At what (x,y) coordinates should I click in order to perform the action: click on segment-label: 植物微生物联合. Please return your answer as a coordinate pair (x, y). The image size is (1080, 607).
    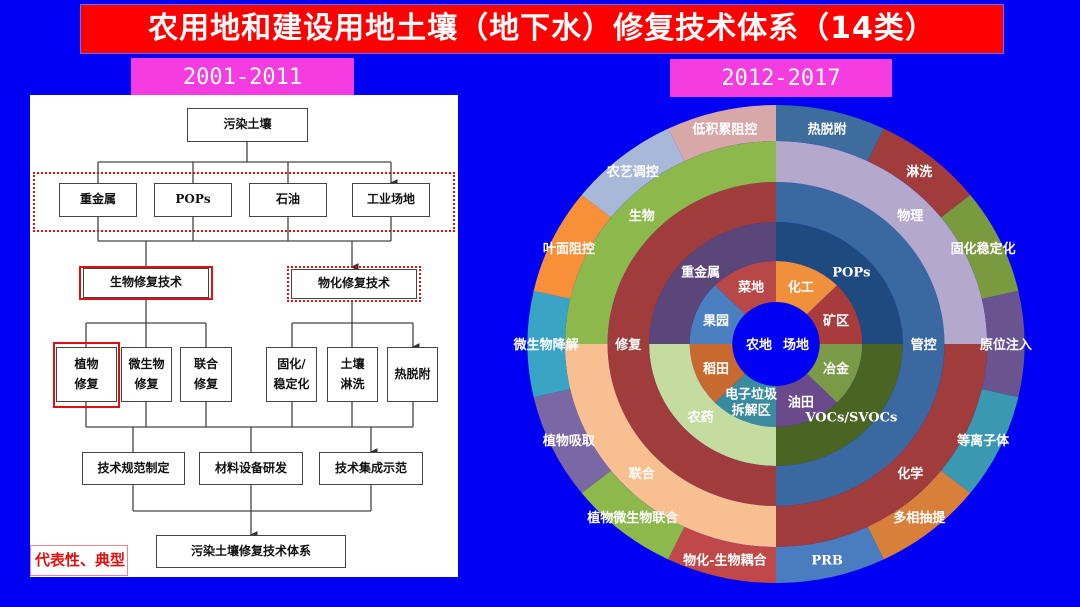
    Looking at the image, I should click on (632, 518).